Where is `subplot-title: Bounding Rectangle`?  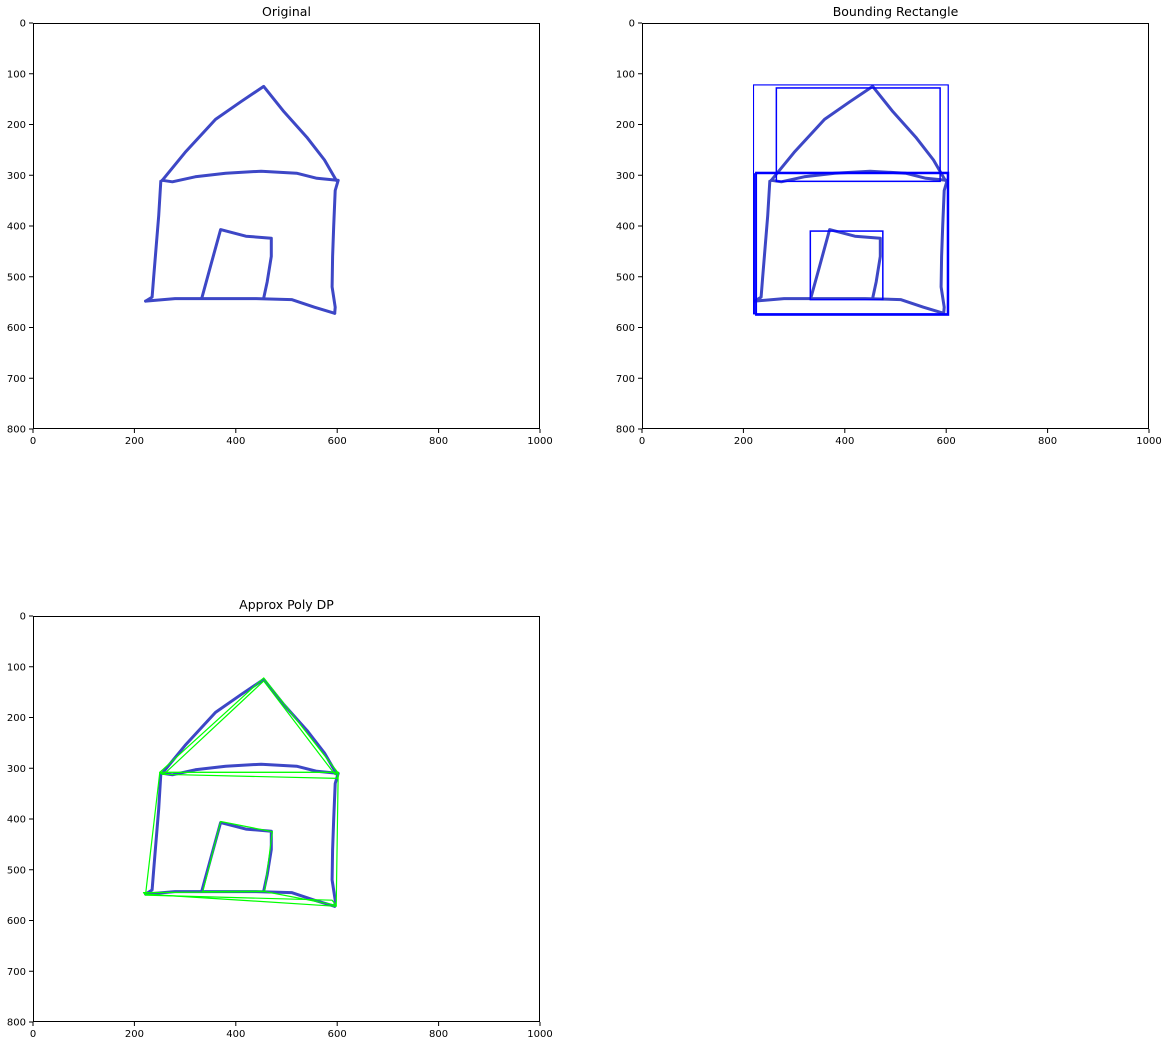
subplot-title: Bounding Rectangle is located at coordinates (896, 11).